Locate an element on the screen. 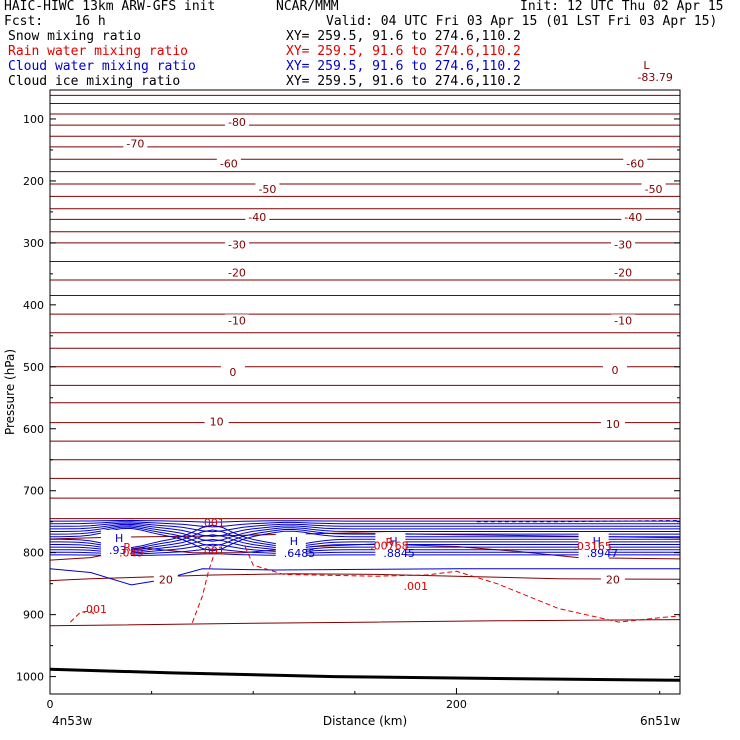 Image resolution: width=740 pixels, height=740 pixels. x-tick-label: 200 is located at coordinates (456, 704).